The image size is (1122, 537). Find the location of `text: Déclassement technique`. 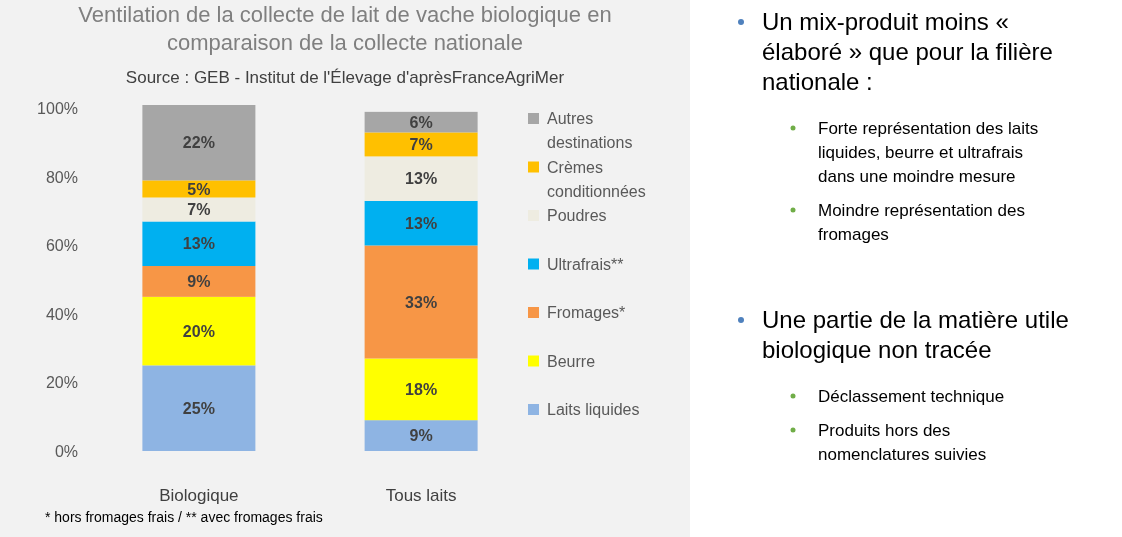

text: Déclassement technique is located at coordinates (911, 396).